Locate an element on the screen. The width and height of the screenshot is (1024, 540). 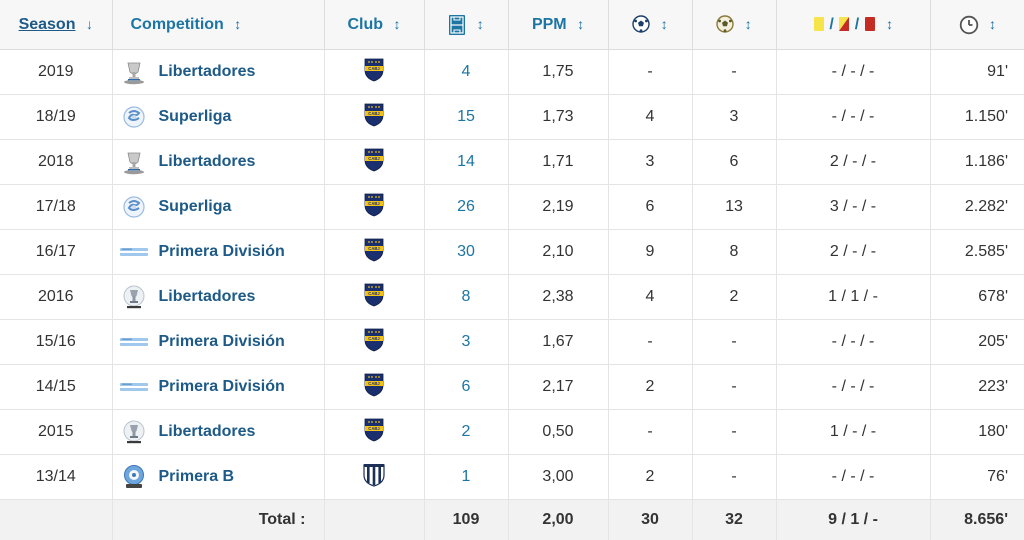
talleres-crest-icon is located at coordinates (374, 477).